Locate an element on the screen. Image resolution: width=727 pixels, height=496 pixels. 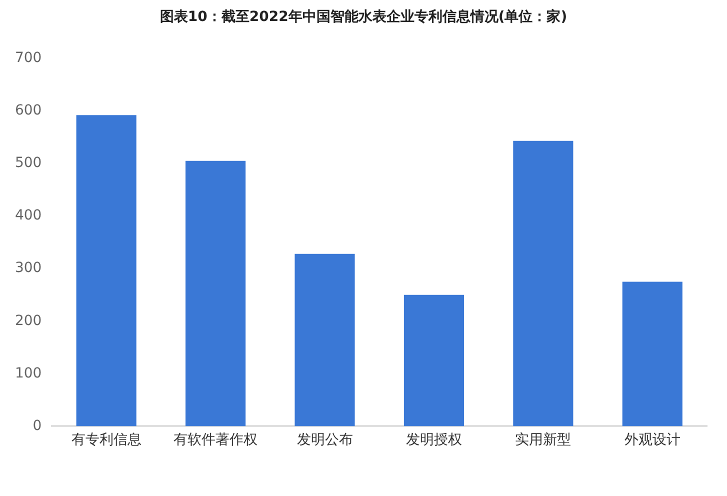
x-tick-label: 有专利信息 is located at coordinates (106, 440).